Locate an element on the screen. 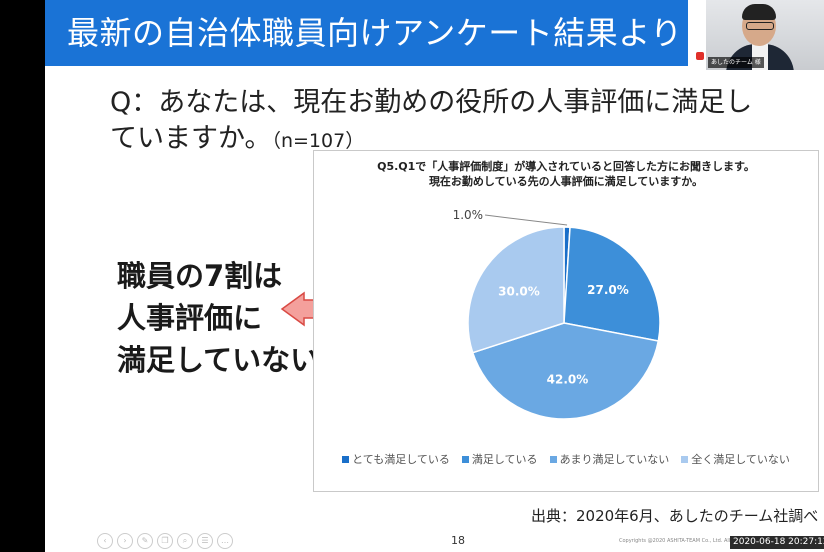  data-label: 30.0% is located at coordinates (519, 291).